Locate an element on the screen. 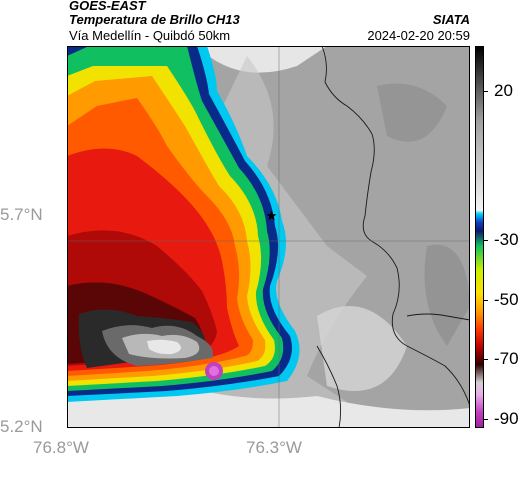 The image size is (526, 491). route-subtitle: Vía Medellín - Quibdó 50km is located at coordinates (150, 35).